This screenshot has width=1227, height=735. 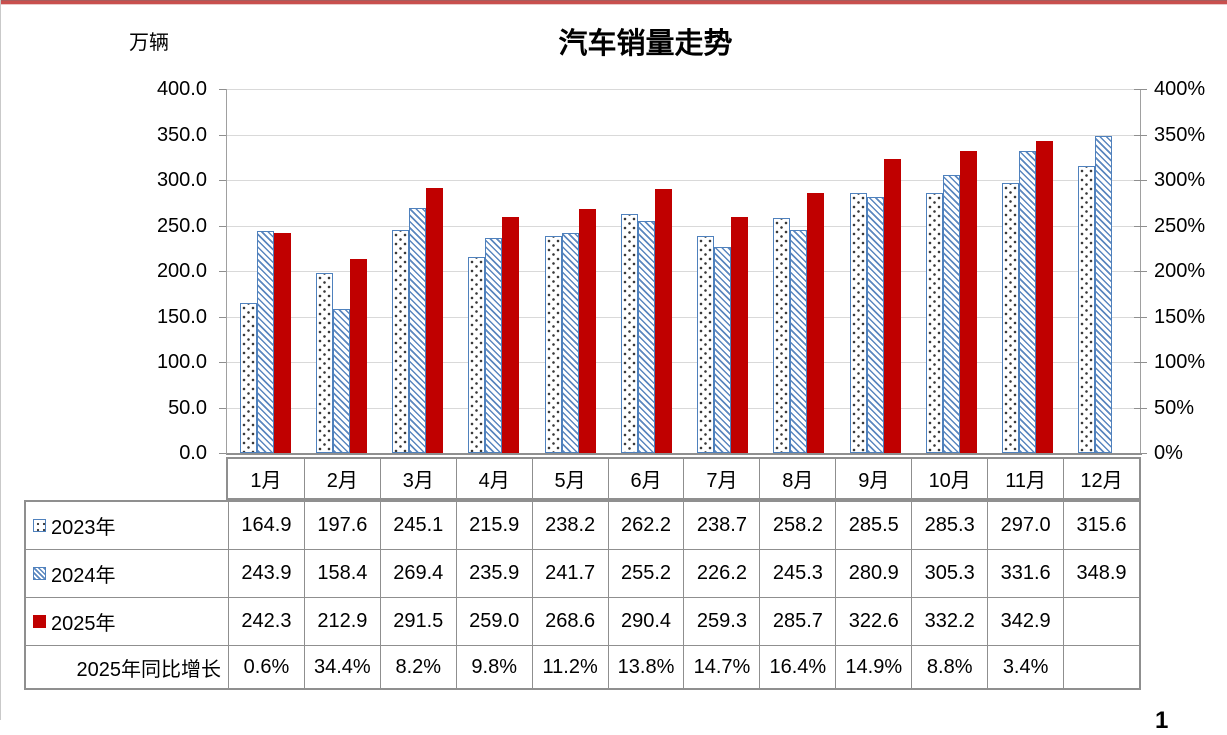 I want to click on category-label: 10月, so click(x=949, y=478).